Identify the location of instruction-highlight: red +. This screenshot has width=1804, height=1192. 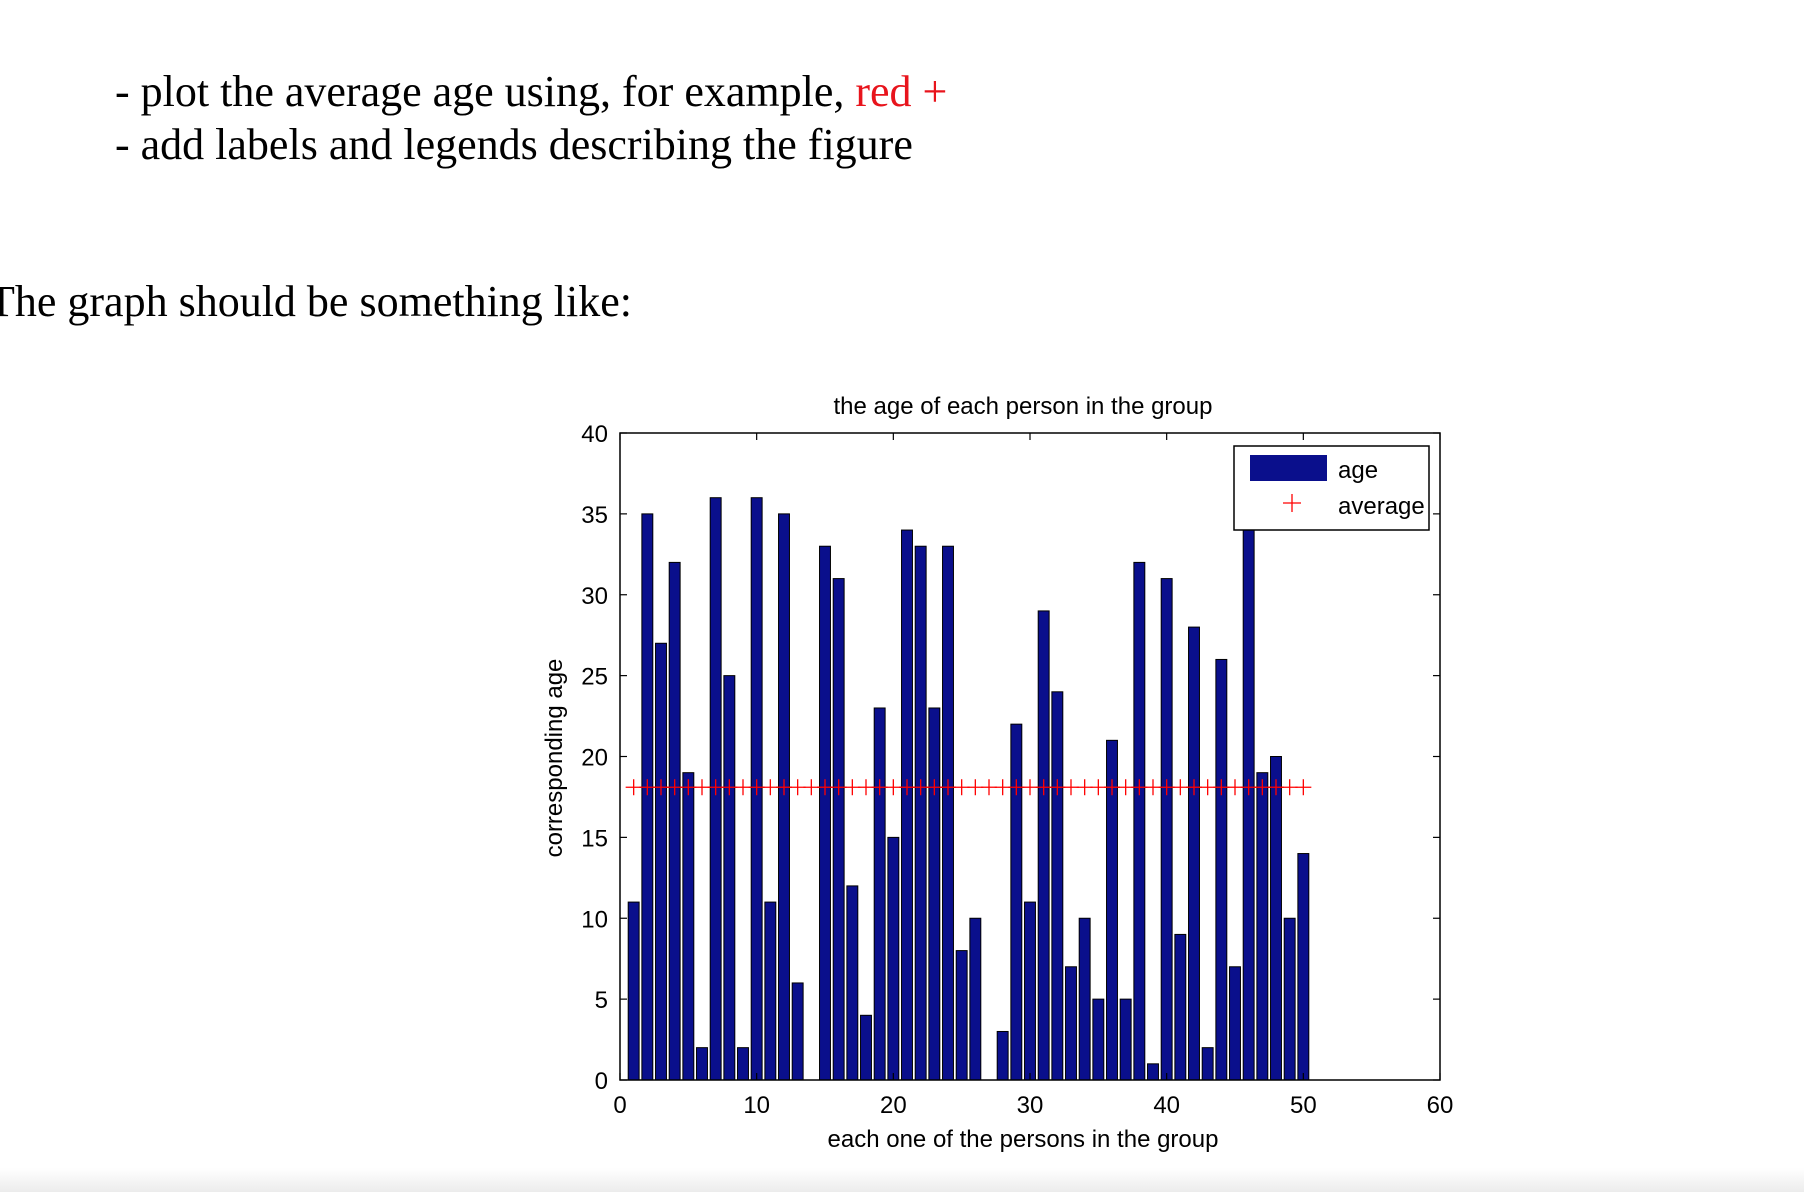
(901, 91).